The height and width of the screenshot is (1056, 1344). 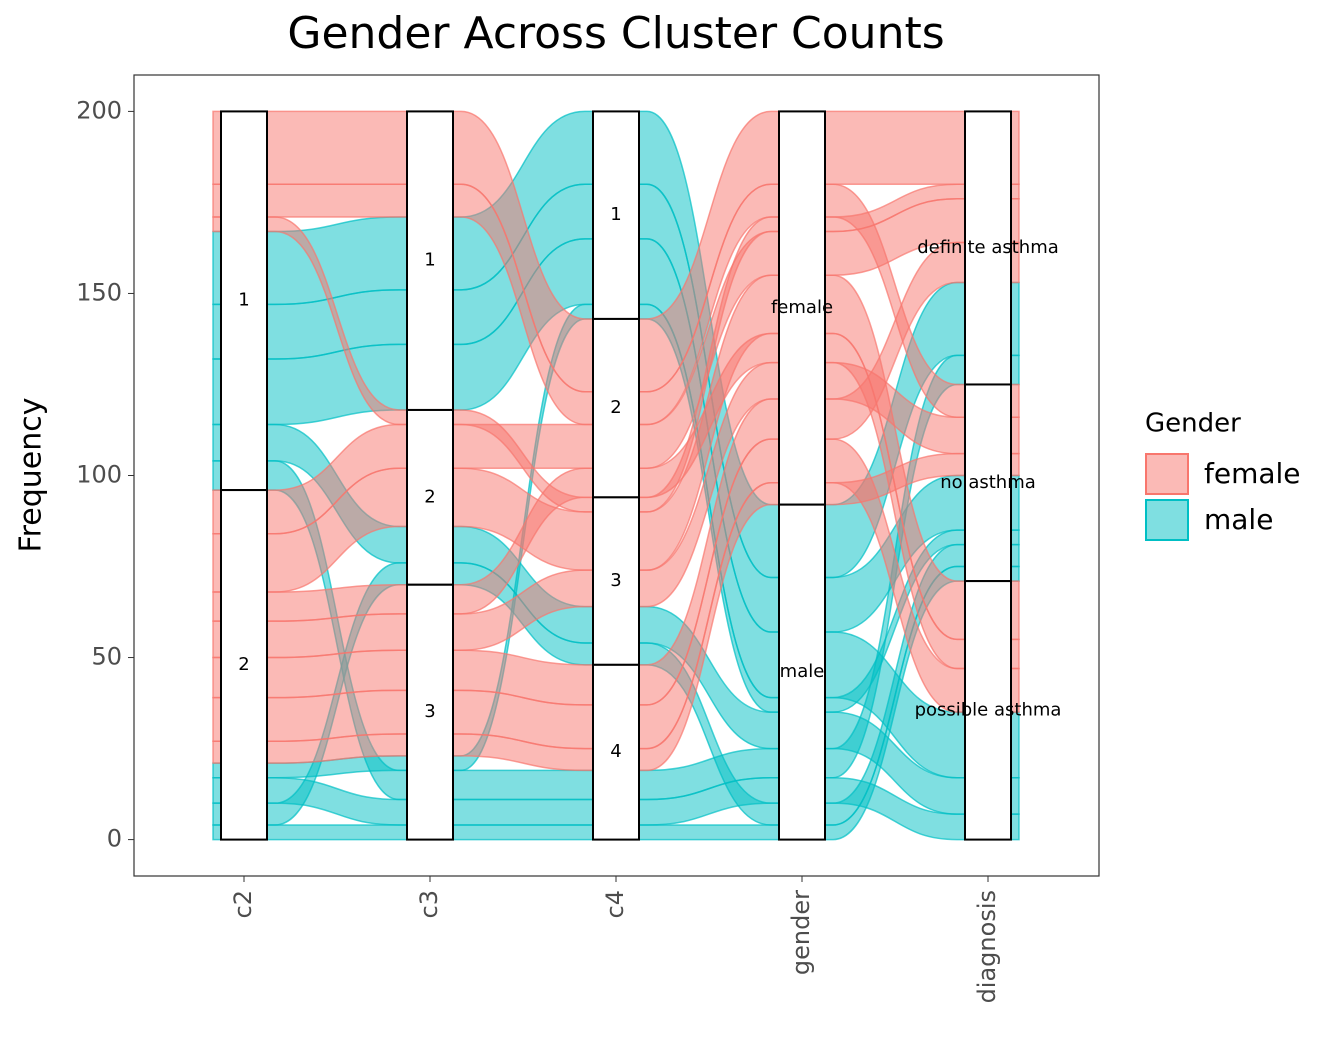 I want to click on x-tick-label: gender, so click(x=801, y=932).